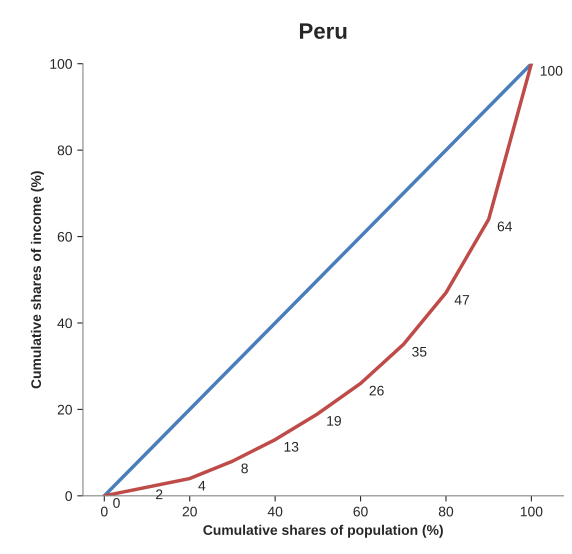 This screenshot has height=554, width=572. Describe the element at coordinates (37, 279) in the screenshot. I see `y-axis-title: Cumulative shares of income (%)` at that location.